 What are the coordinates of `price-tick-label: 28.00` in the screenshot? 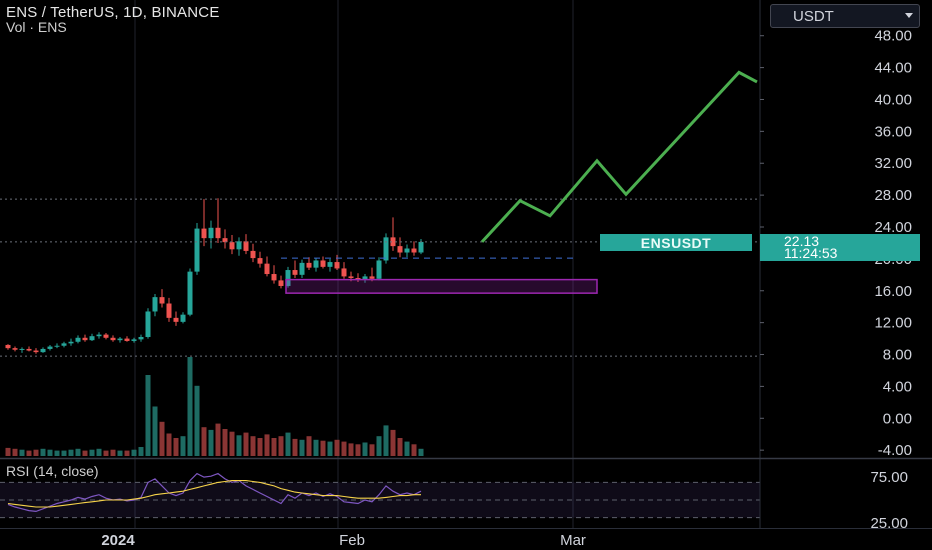 It's located at (893, 195).